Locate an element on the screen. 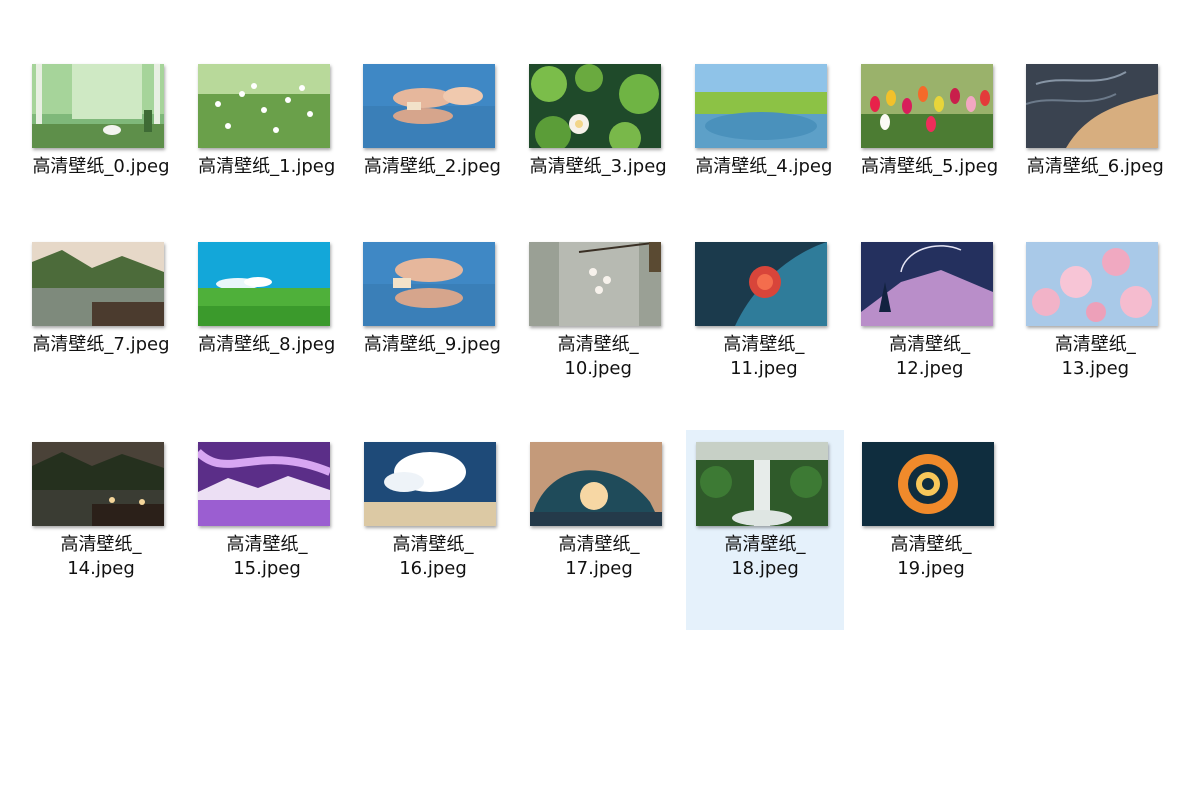 Image resolution: width=1189 pixels, height=809 pixels. file-name-label: 高清壁纸_19.jpeg is located at coordinates (931, 556).